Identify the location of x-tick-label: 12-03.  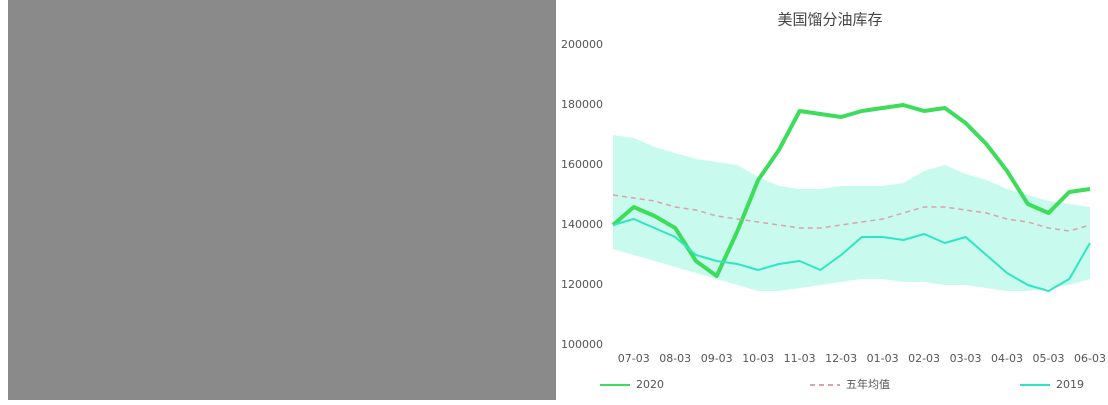
(841, 358).